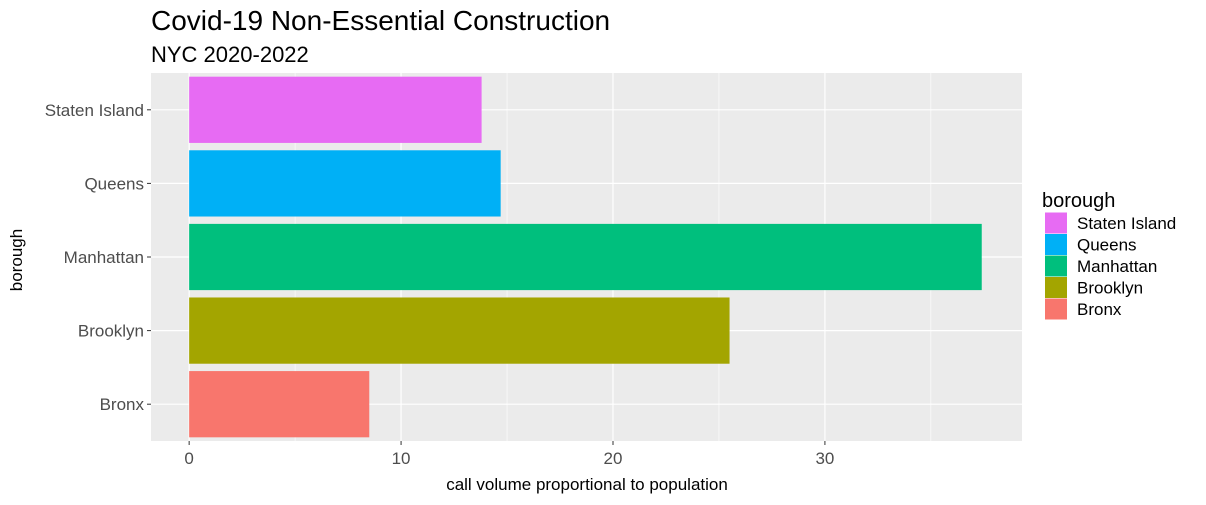 This screenshot has width=1206, height=505. I want to click on x-tick-label: 10, so click(401, 458).